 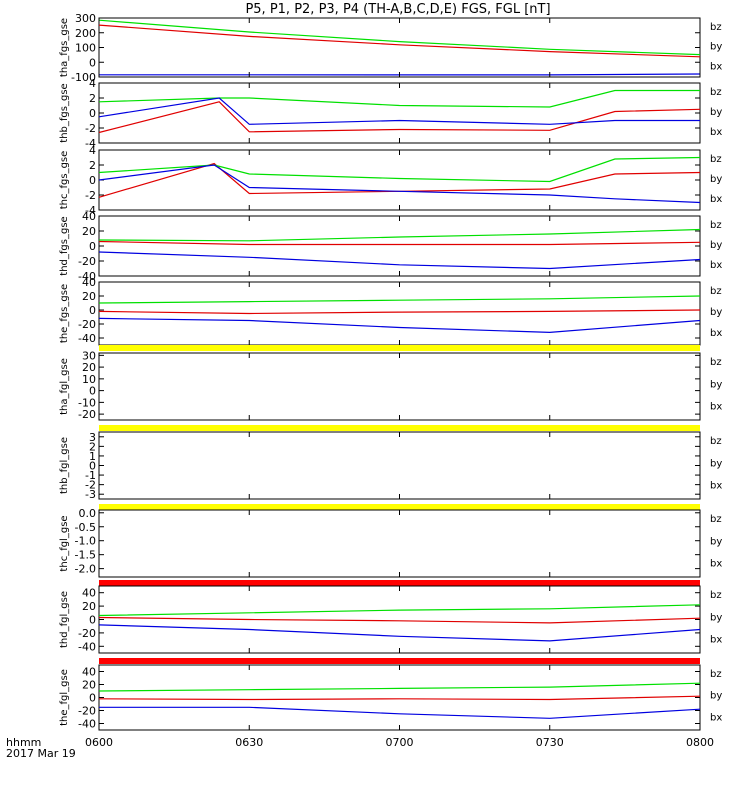 I want to click on y-tick-label: 3, so click(x=92, y=437).